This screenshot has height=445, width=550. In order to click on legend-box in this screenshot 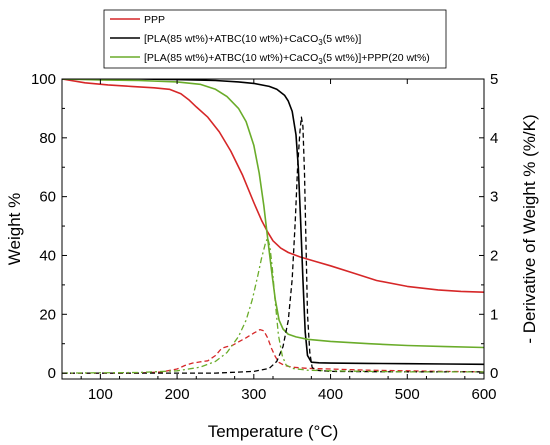, I will do `click(275, 39)`.